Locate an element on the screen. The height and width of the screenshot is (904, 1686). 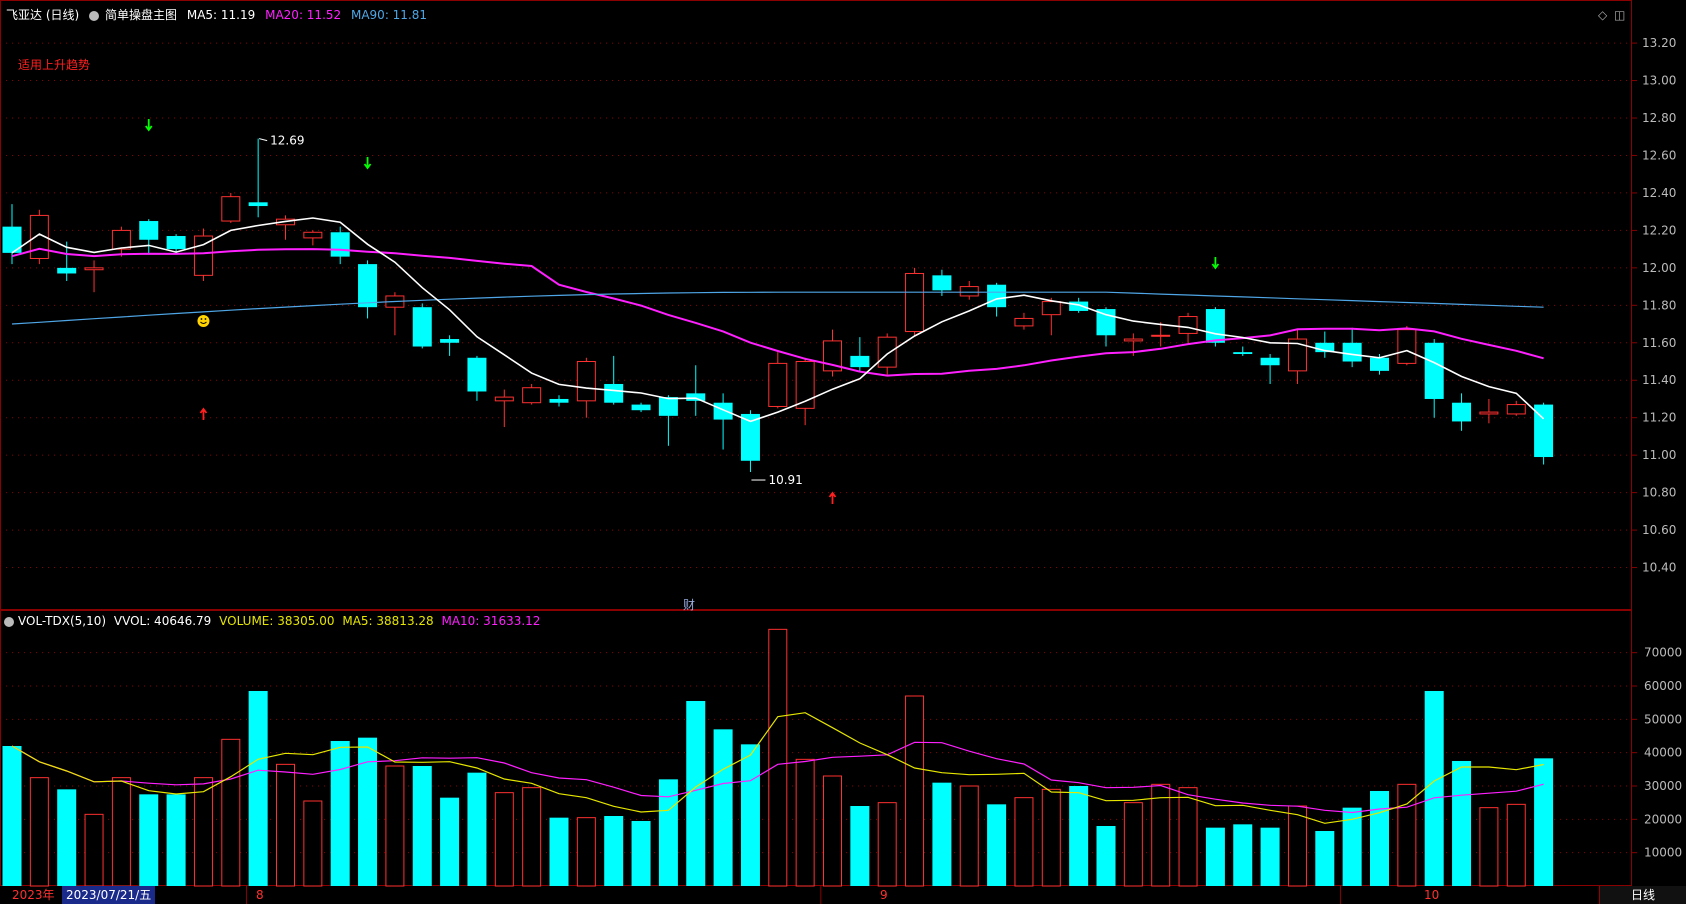
collapse-panel-icon: ◫ is located at coordinates (1620, 15).